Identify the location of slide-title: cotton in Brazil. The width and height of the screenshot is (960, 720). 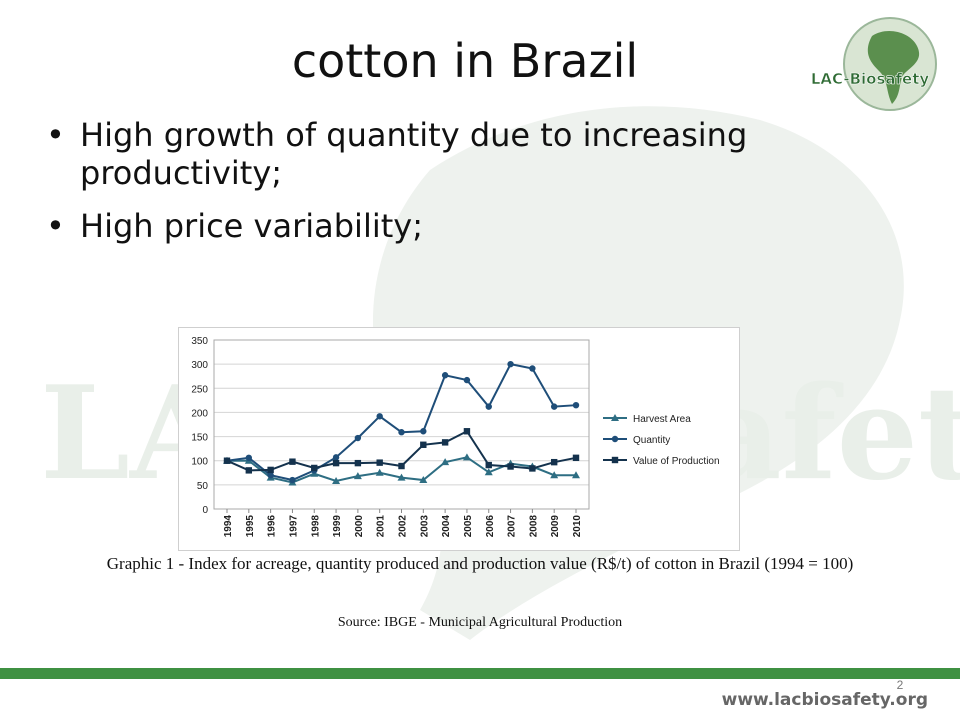
(465, 61).